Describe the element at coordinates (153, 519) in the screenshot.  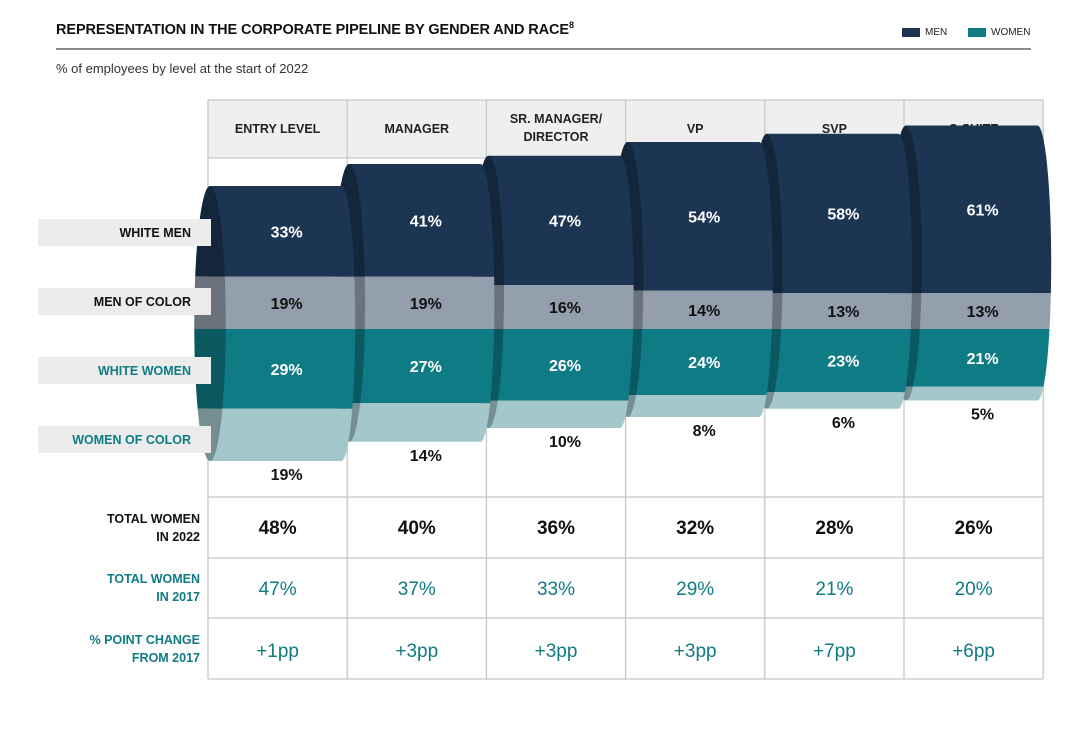
I see `row-label-total-2022-line1: TOTAL WOMEN` at that location.